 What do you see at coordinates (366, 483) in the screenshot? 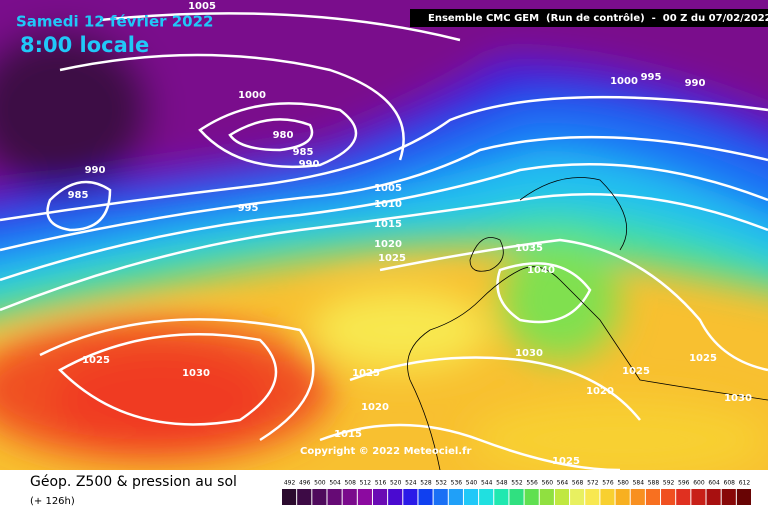
I see `legend-label: 512` at bounding box center [366, 483].